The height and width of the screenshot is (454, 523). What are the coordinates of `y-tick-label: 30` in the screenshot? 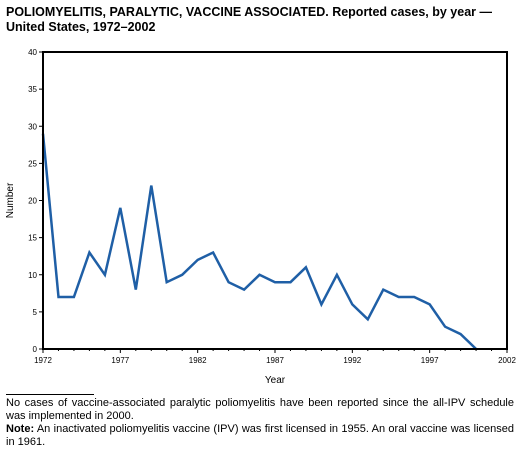 It's located at (32, 126).